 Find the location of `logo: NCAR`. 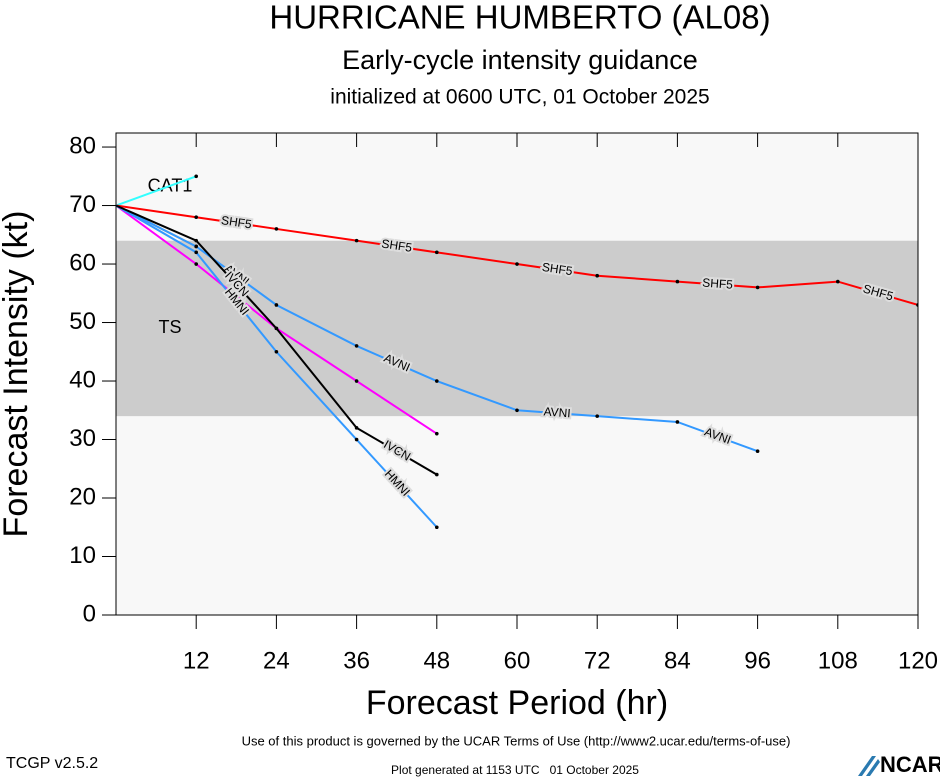

logo: NCAR is located at coordinates (899, 764).